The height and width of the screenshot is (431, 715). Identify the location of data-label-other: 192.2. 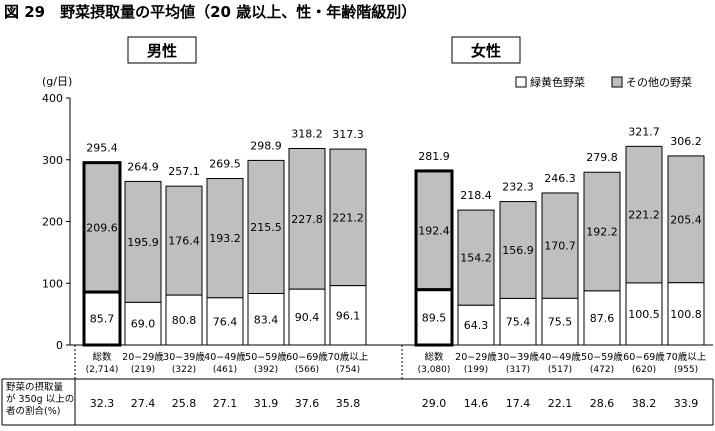
(602, 232).